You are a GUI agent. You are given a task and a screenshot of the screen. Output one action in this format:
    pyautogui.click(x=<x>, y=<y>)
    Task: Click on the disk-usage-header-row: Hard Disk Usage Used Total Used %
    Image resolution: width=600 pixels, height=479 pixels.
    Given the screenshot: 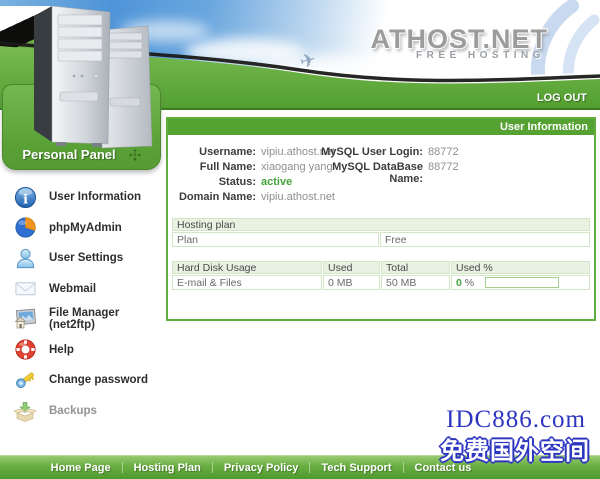 What is the action you would take?
    pyautogui.click(x=381, y=267)
    